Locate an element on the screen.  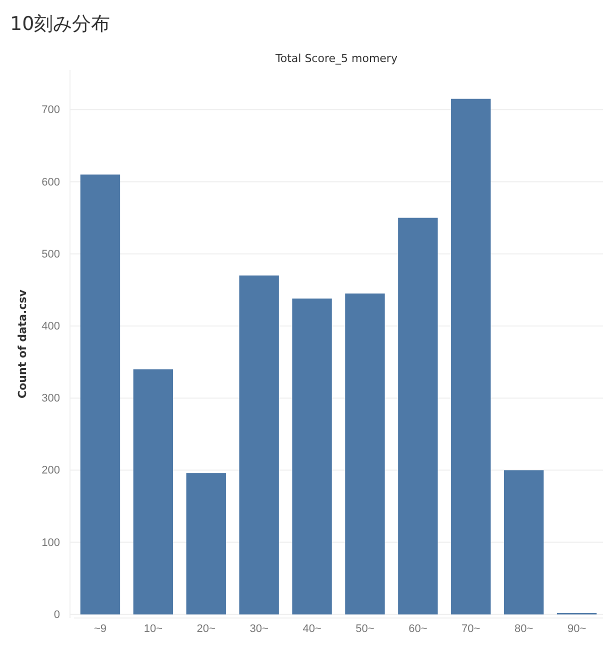
x-tick-label: 80~ is located at coordinates (524, 628).